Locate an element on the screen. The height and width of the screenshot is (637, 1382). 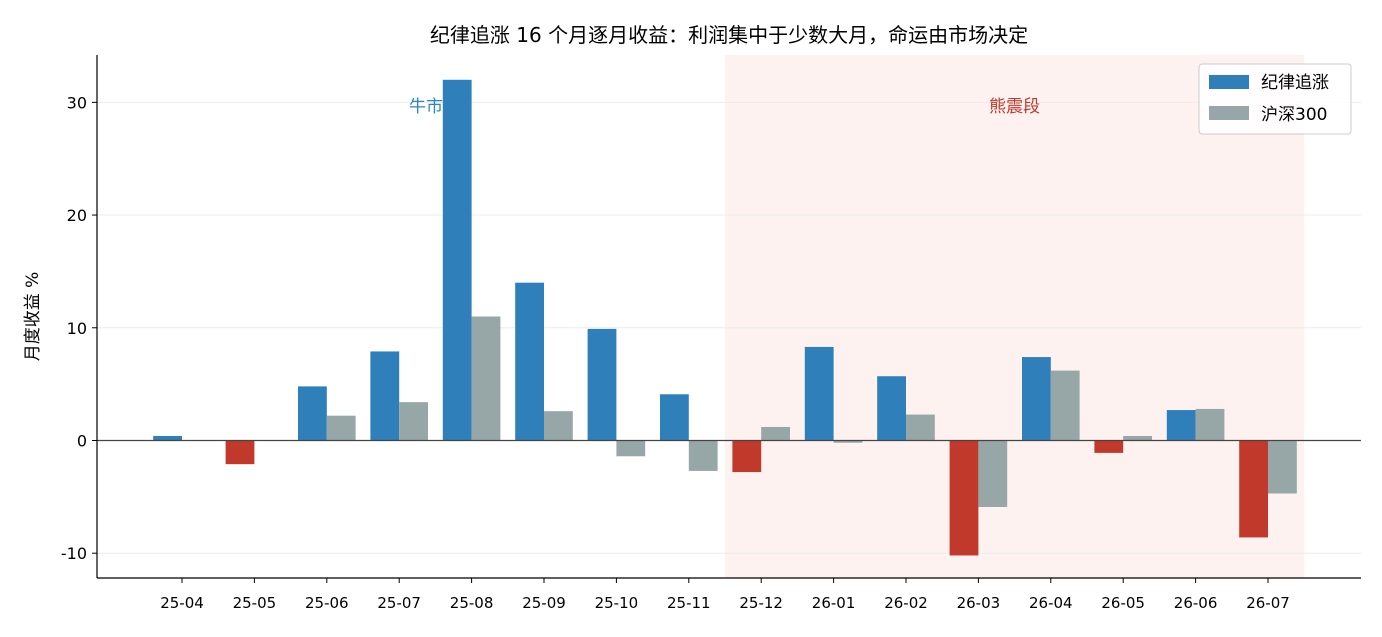
y-axis-label: 月度收益 % is located at coordinates (33, 317).